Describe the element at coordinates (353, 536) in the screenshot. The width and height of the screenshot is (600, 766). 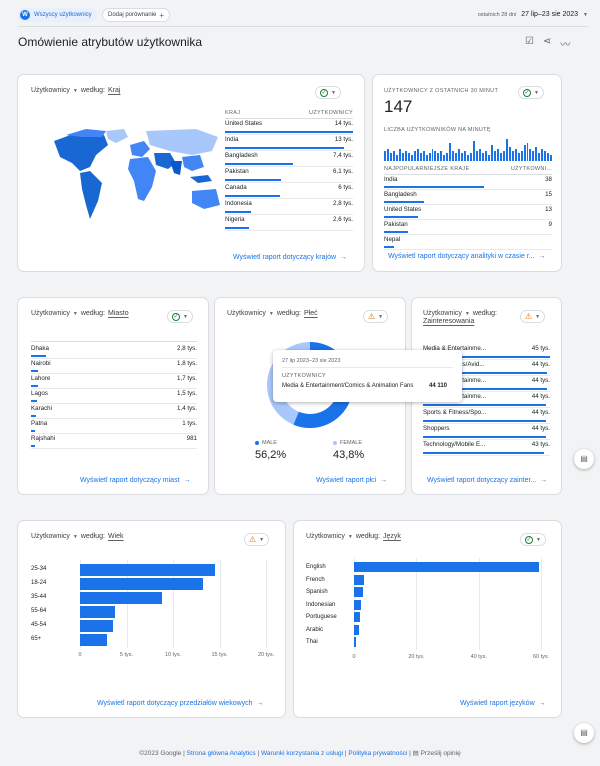
I see `language-card-title: Użytkownicy ▼ według: Język` at that location.